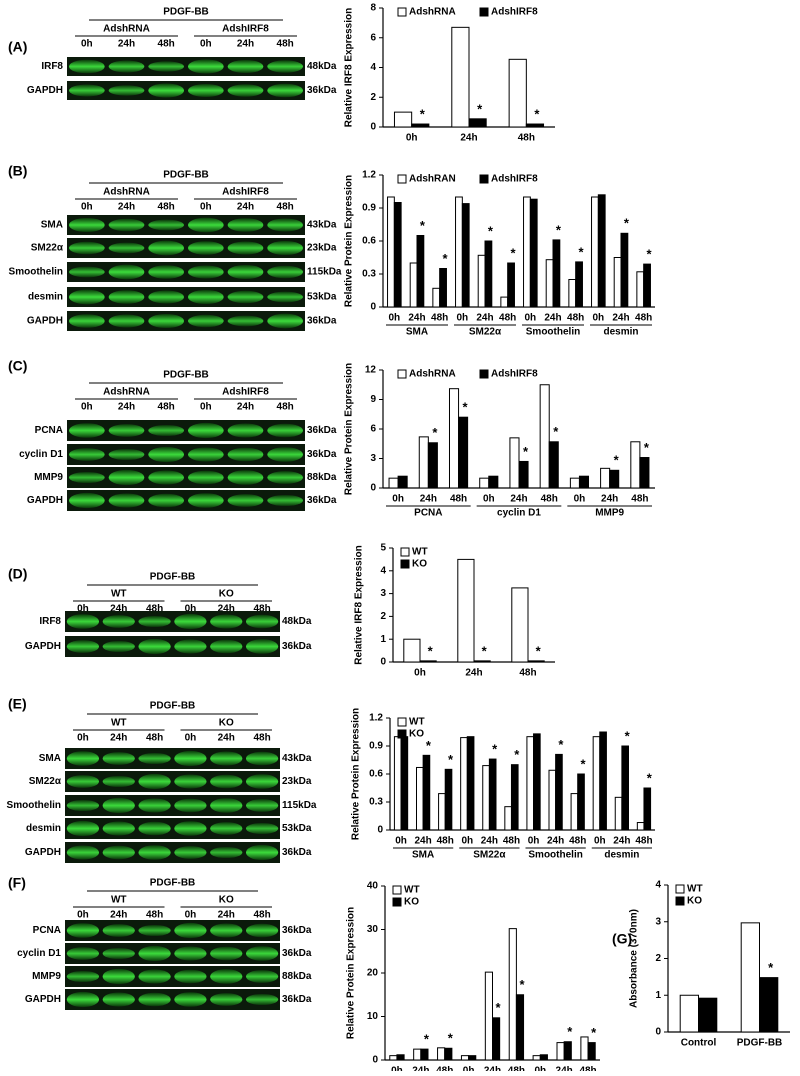 The width and height of the screenshot is (800, 1076). What do you see at coordinates (371, 370) in the screenshot?
I see `y-tick-label: 12` at bounding box center [371, 370].